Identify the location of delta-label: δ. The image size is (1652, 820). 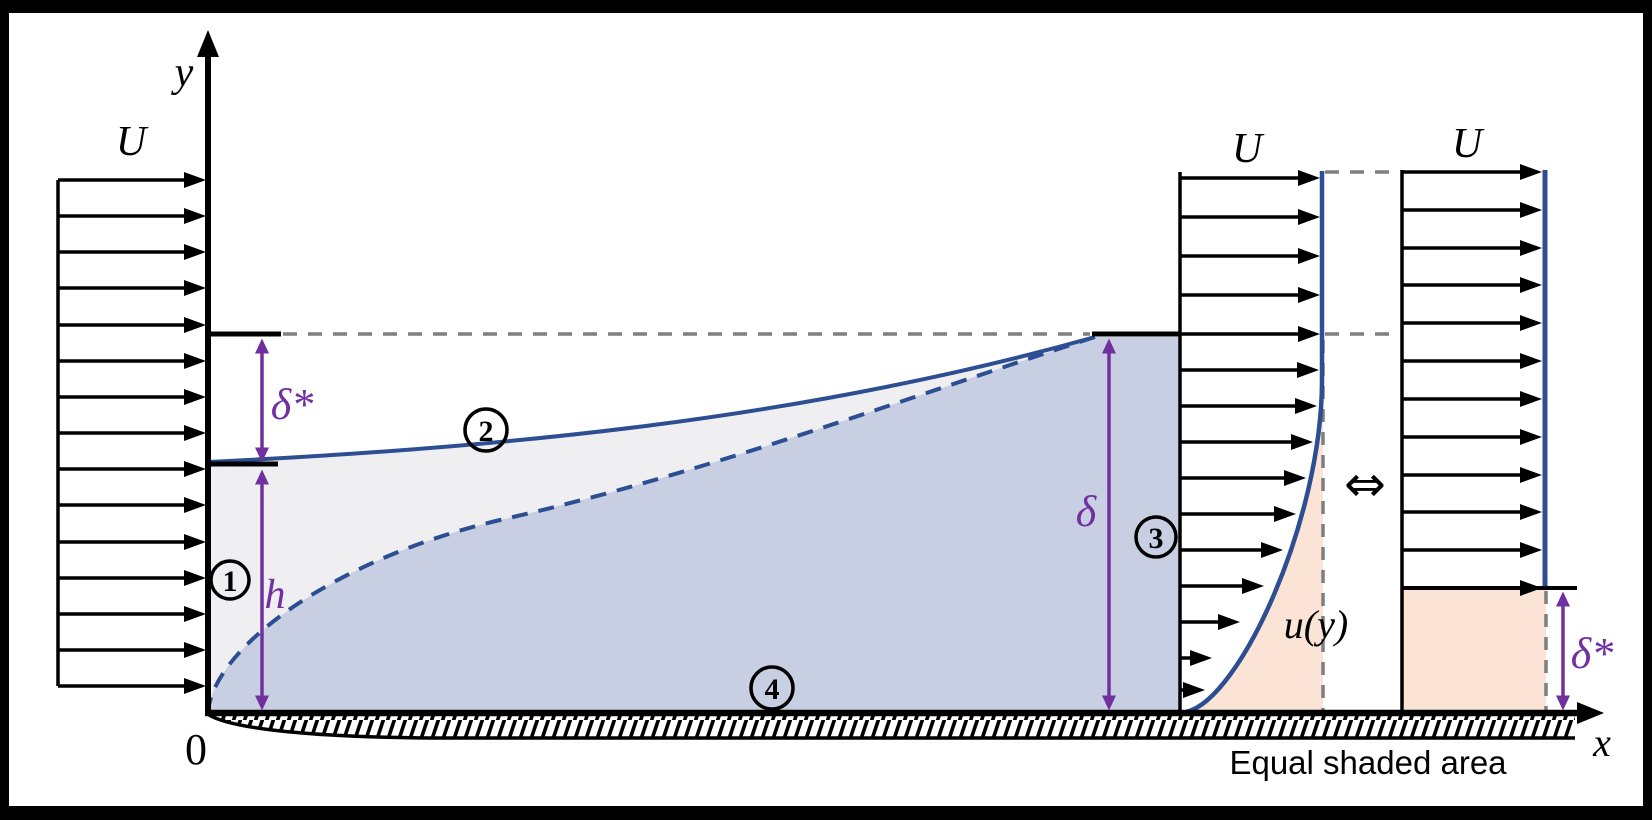
(1087, 511).